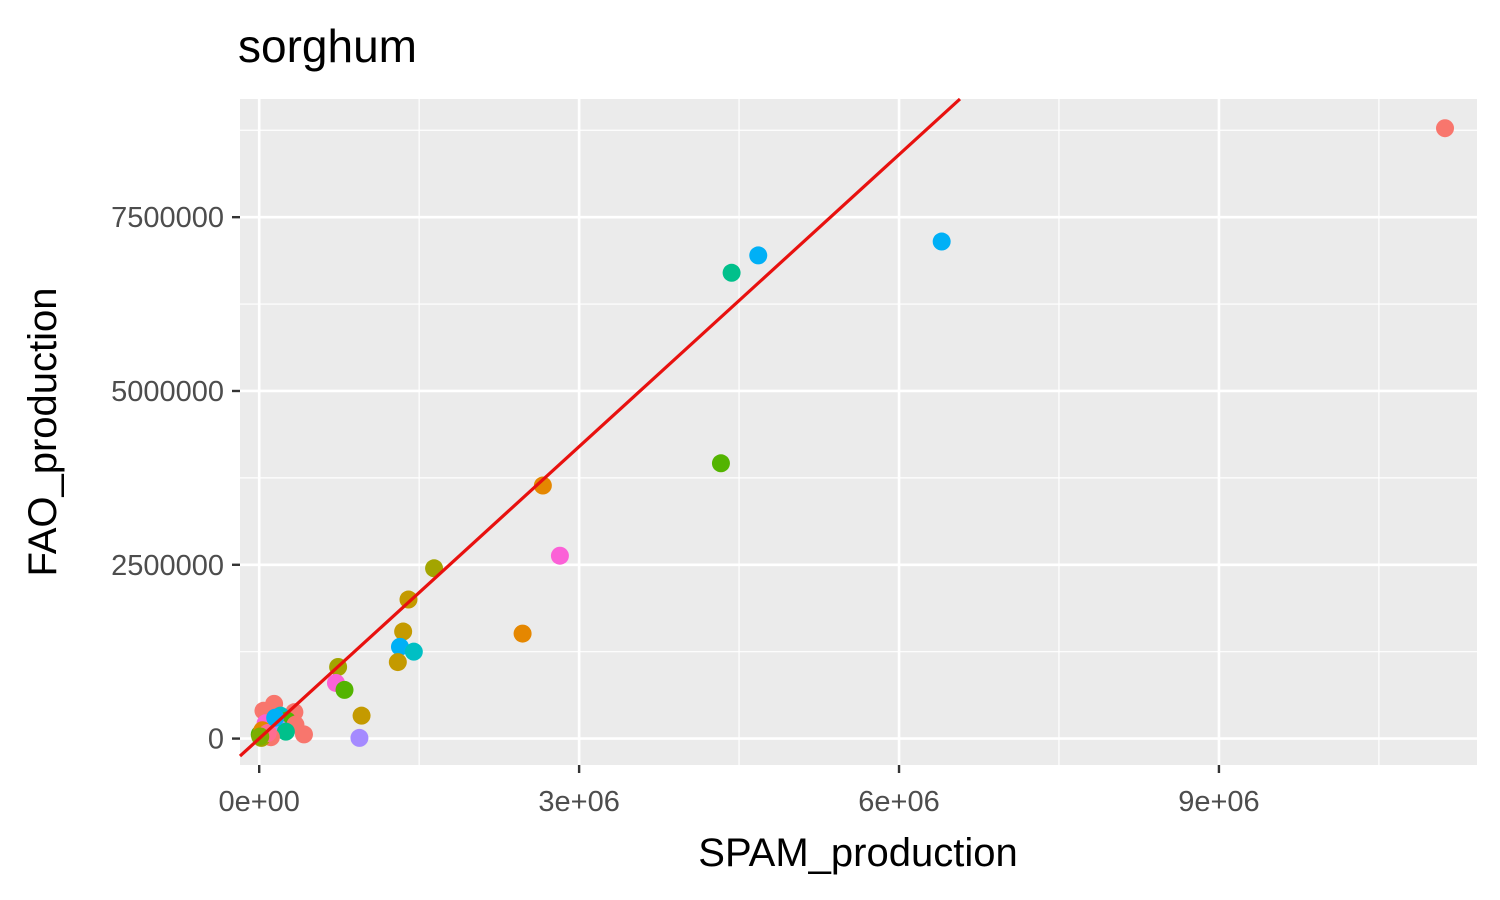 The height and width of the screenshot is (900, 1500). I want to click on x-tick-label: 9e+06, so click(1218, 802).